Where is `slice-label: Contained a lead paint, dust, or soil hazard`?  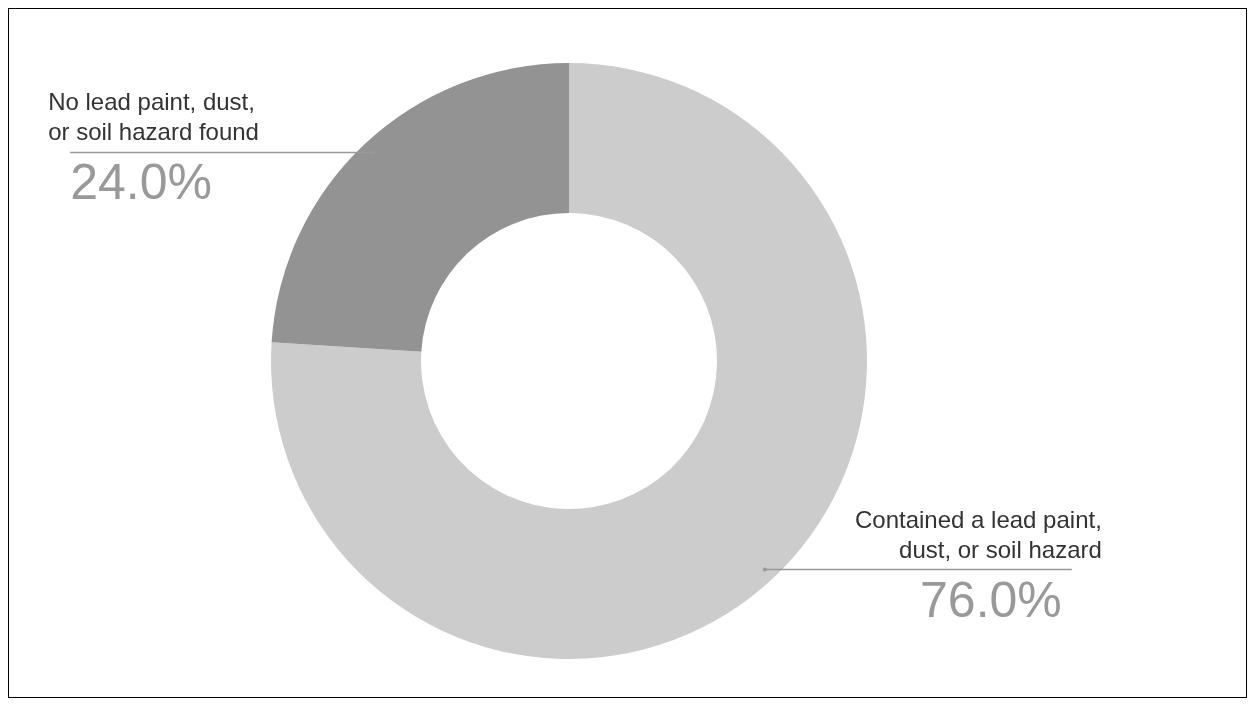
slice-label: Contained a lead paint, dust, or soil hazard is located at coordinates (978, 534).